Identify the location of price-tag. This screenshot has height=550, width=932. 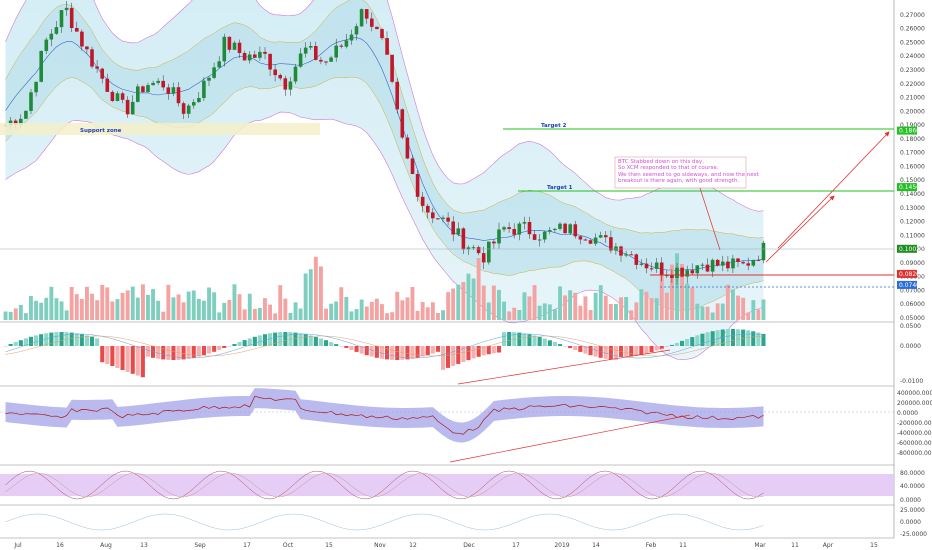
(907, 273).